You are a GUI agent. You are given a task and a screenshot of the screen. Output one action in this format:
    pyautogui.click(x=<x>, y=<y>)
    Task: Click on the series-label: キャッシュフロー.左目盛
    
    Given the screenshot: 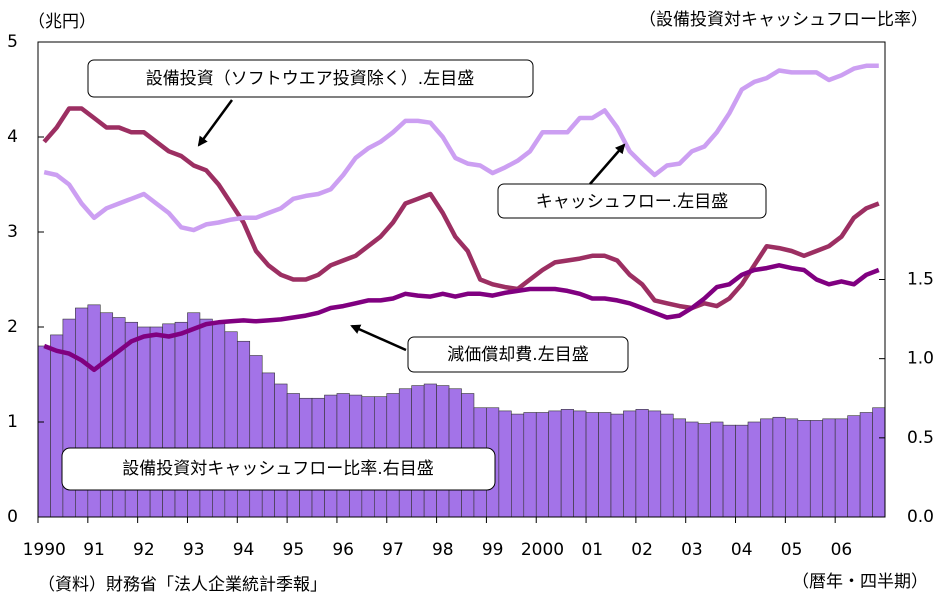 What is the action you would take?
    pyautogui.click(x=632, y=202)
    